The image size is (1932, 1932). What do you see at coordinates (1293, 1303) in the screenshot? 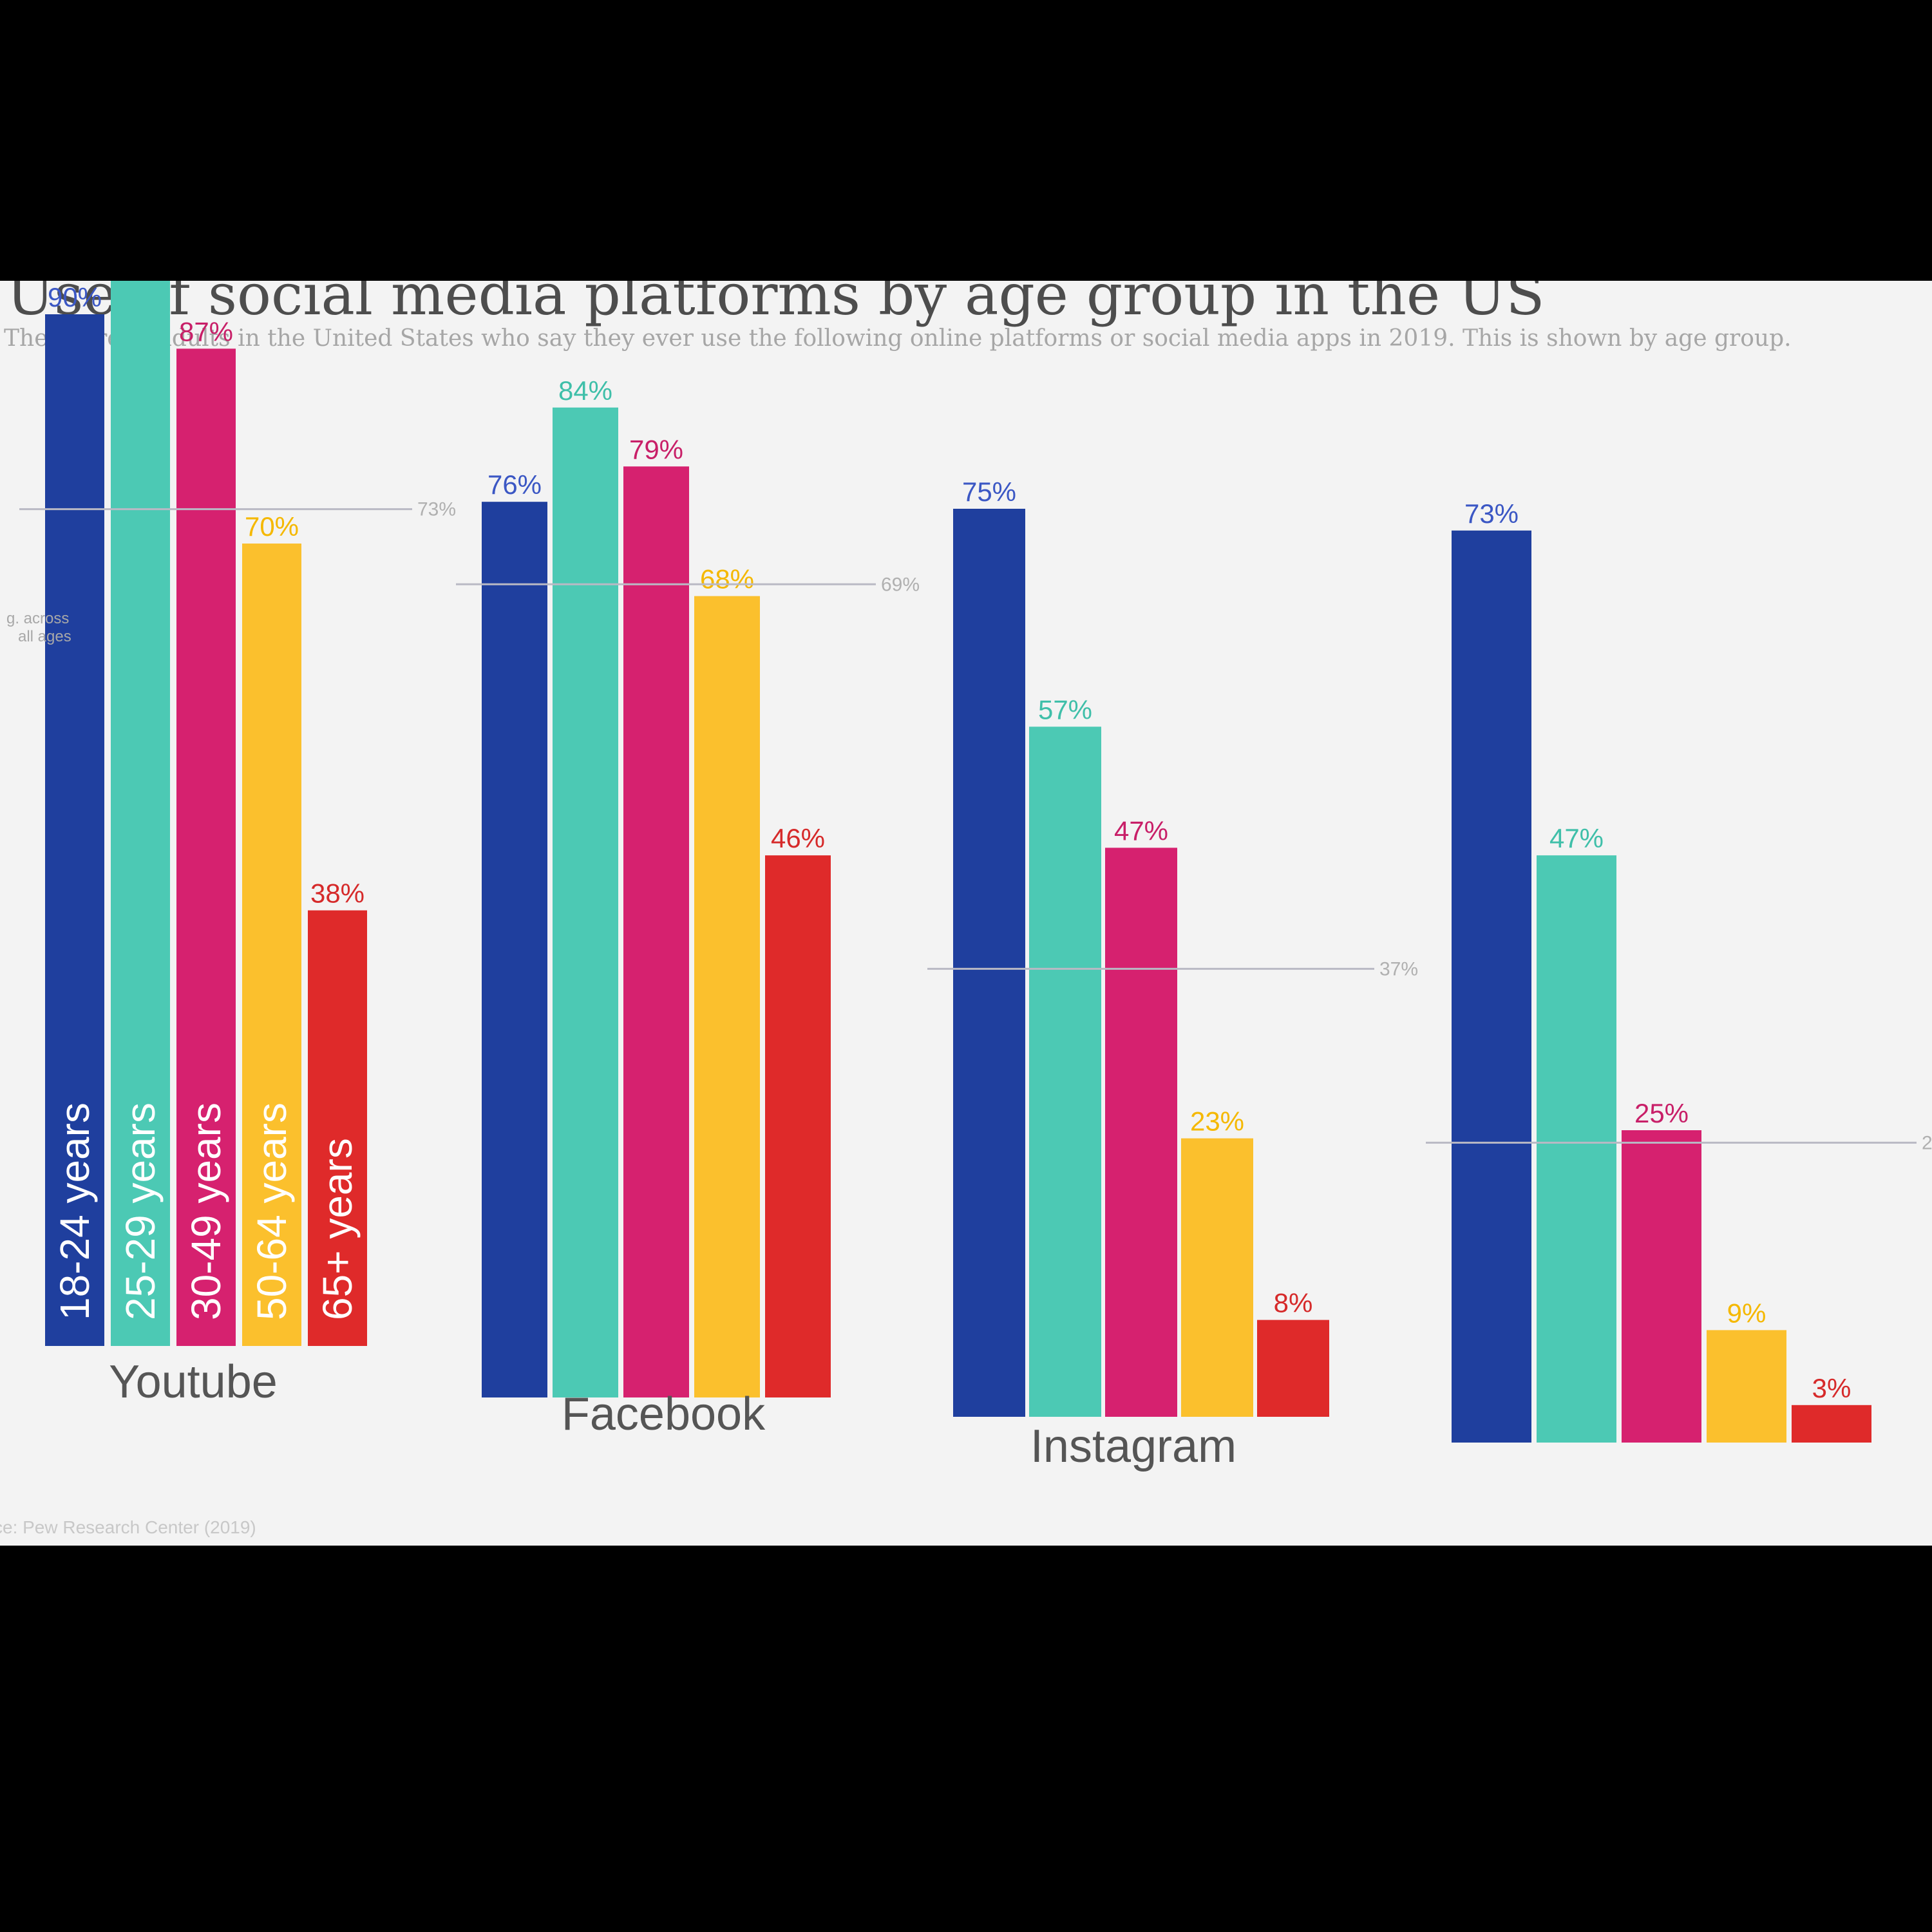
I see `data-label: 8%` at bounding box center [1293, 1303].